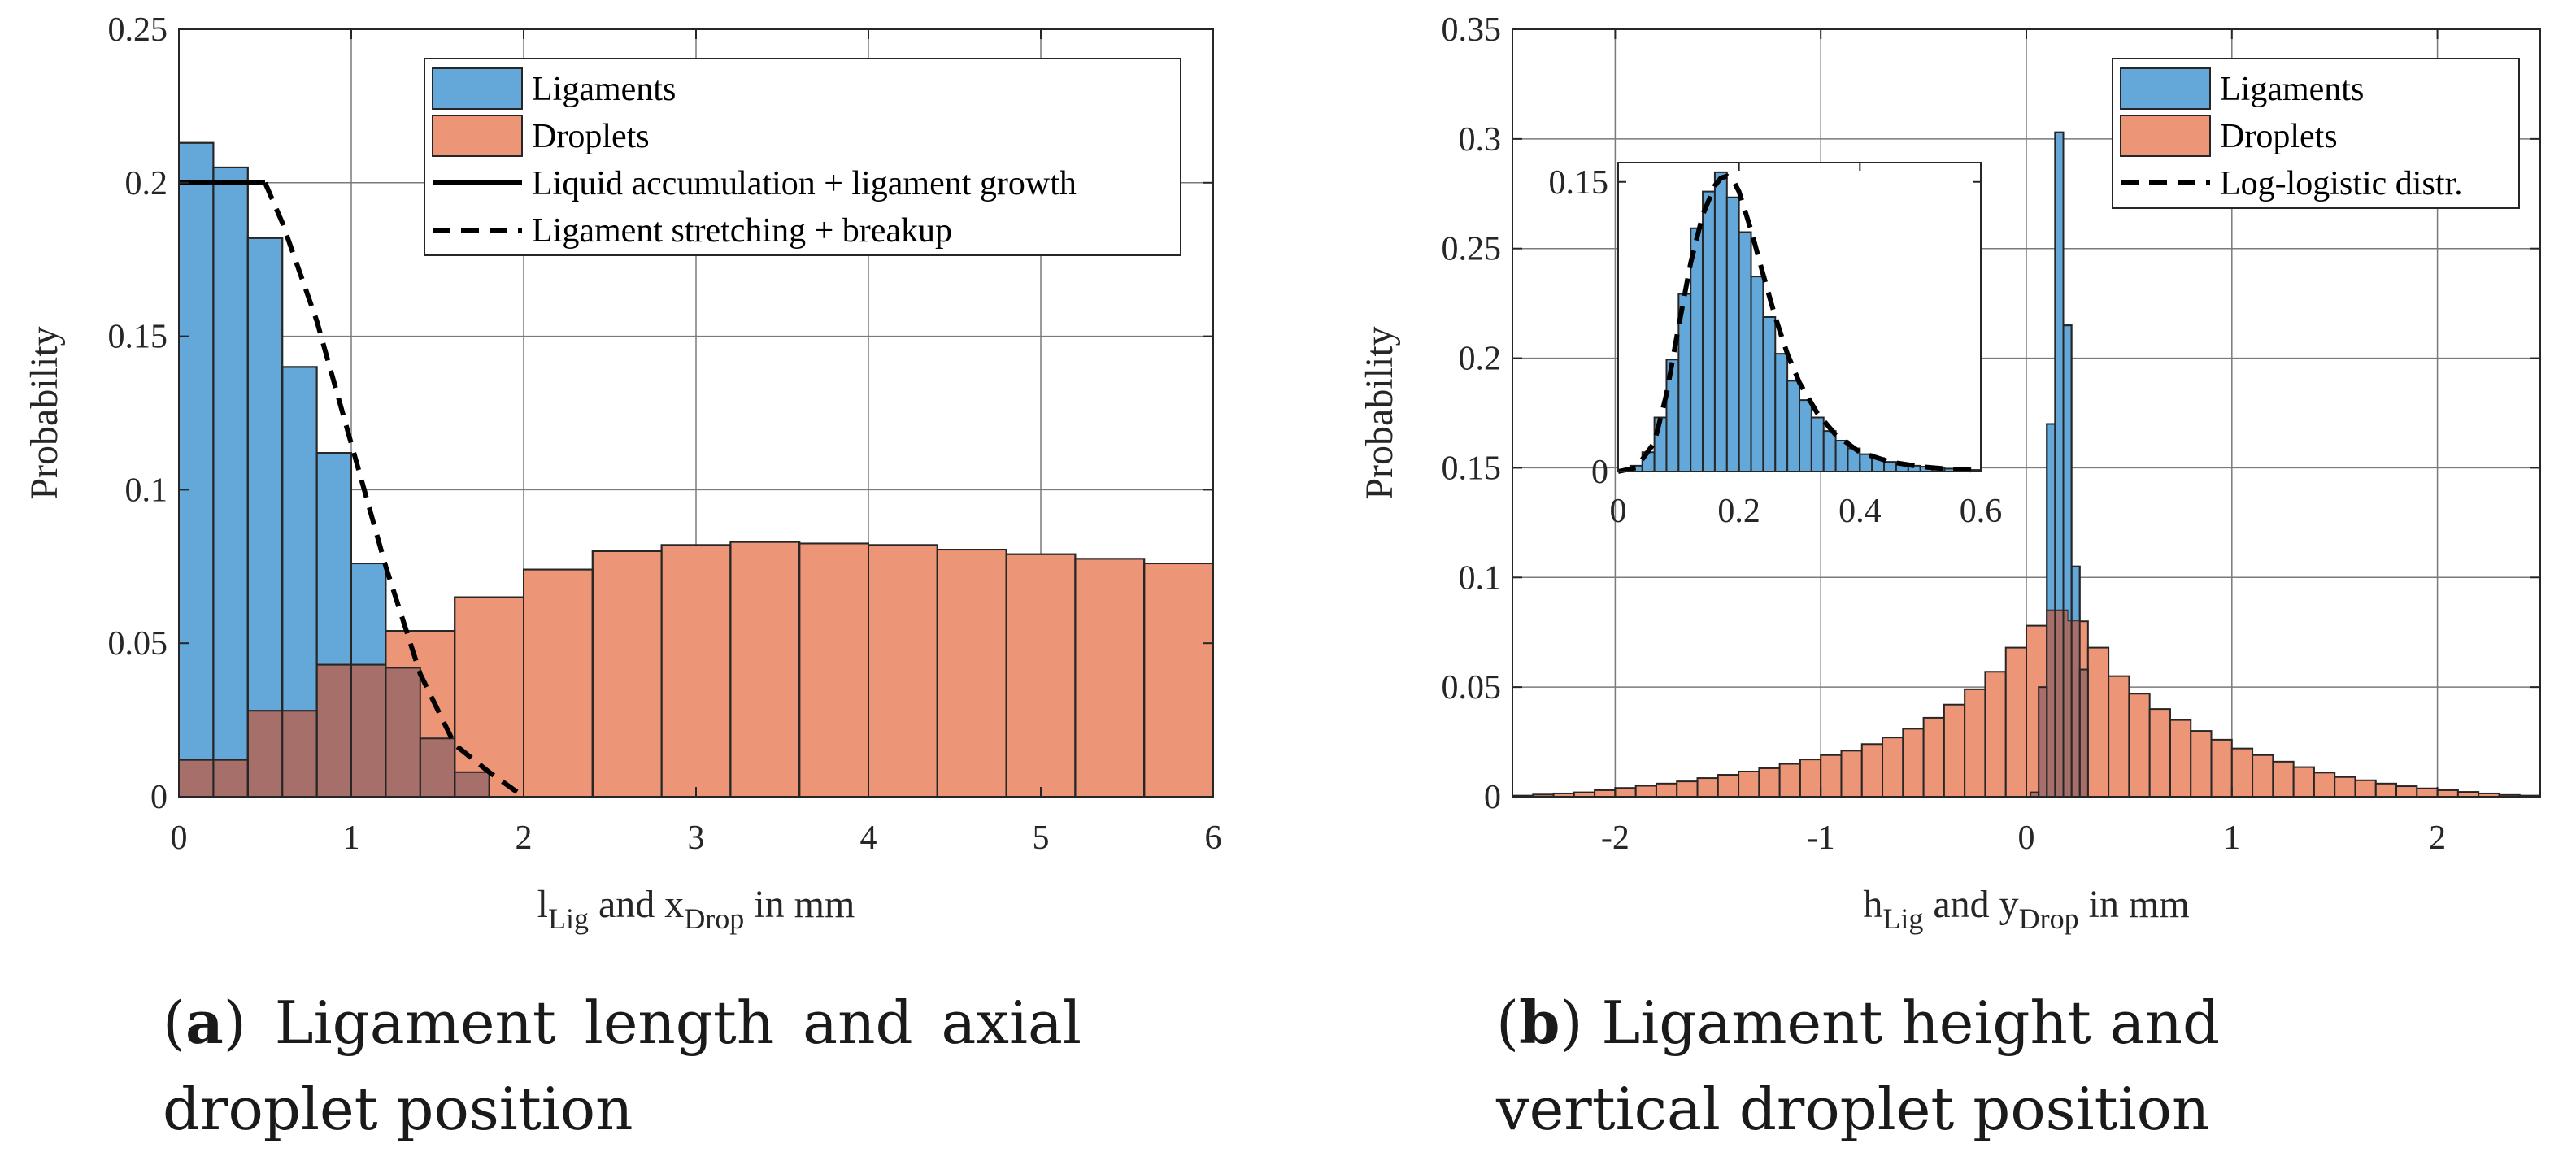  Describe the element at coordinates (1214, 838) in the screenshot. I see `x-tick-label: 6` at that location.